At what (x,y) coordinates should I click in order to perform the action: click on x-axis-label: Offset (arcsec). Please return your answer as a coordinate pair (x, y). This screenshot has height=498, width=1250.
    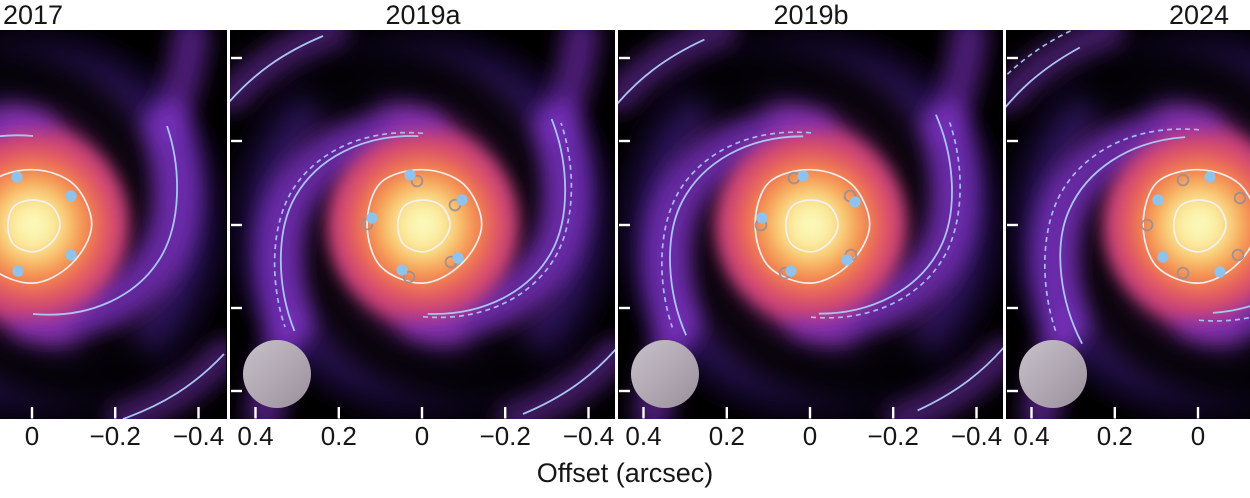
    Looking at the image, I should click on (625, 473).